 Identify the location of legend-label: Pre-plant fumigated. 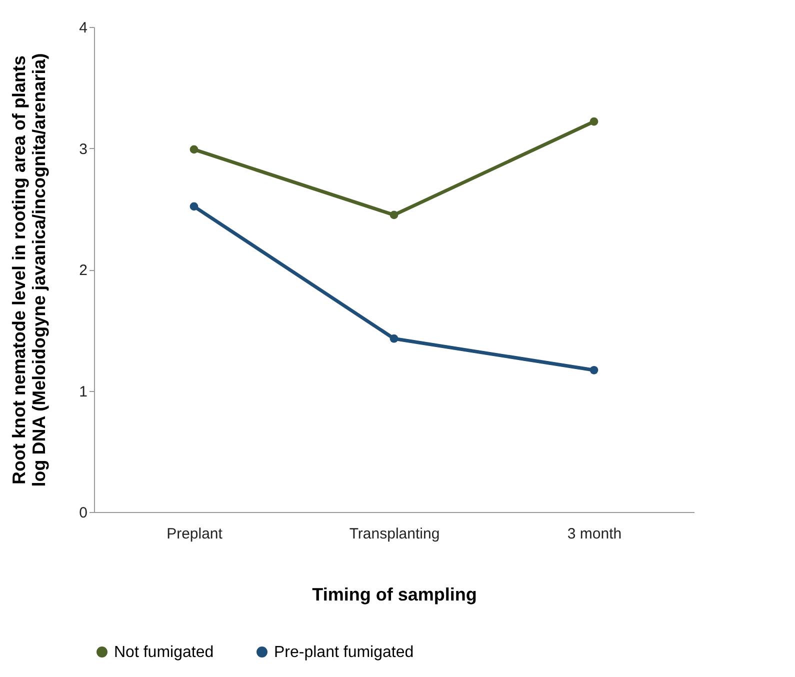
(344, 652).